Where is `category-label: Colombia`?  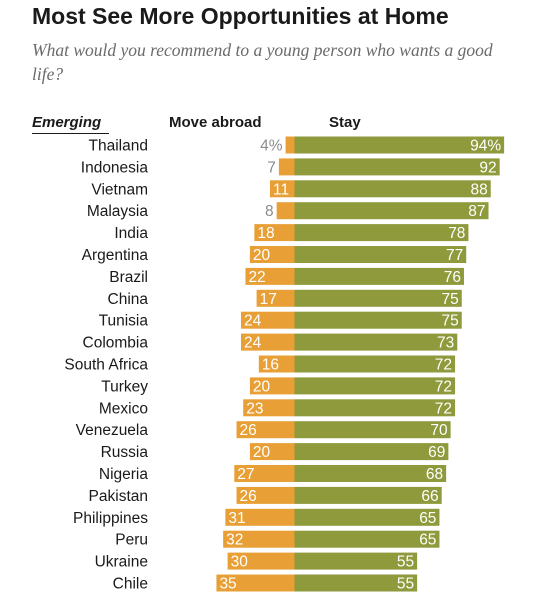
category-label: Colombia is located at coordinates (116, 343).